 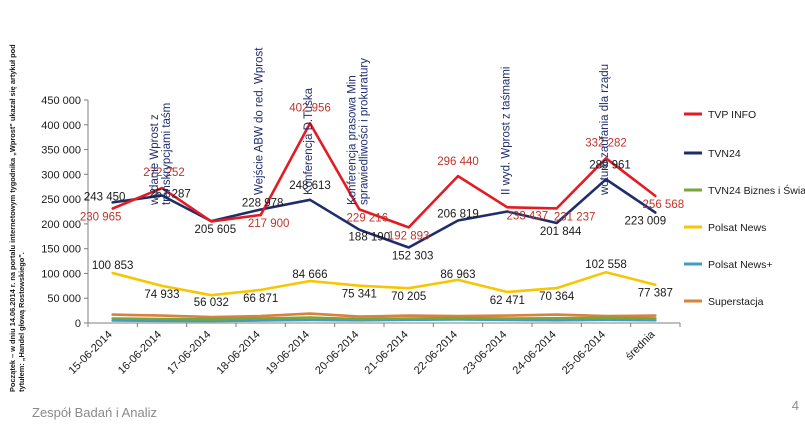 I want to click on data-label-polsat_news: 74 933, so click(x=161, y=295).